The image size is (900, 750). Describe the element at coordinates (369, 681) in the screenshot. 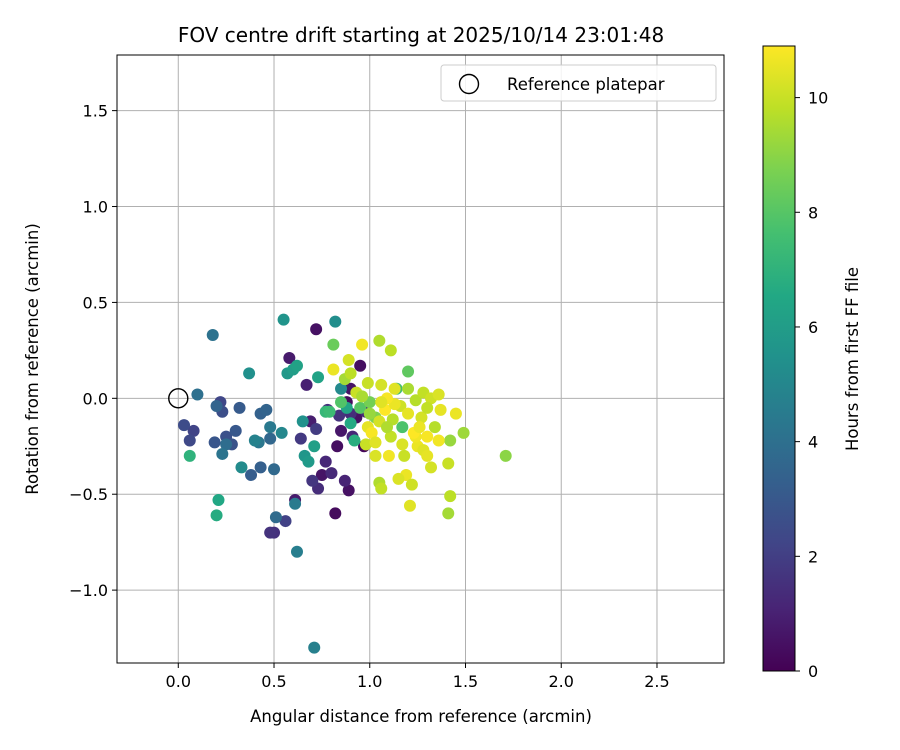

I see `x-tick-label: 1.0` at that location.